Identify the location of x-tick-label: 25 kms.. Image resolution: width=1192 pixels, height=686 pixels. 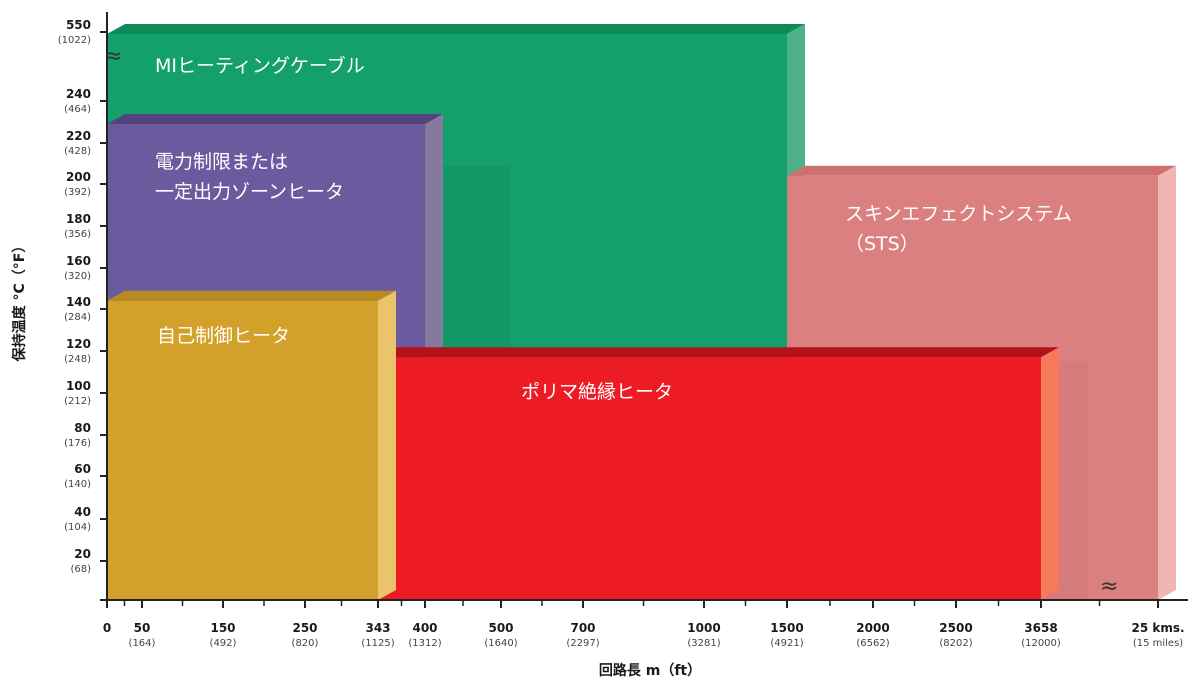
(1157, 628).